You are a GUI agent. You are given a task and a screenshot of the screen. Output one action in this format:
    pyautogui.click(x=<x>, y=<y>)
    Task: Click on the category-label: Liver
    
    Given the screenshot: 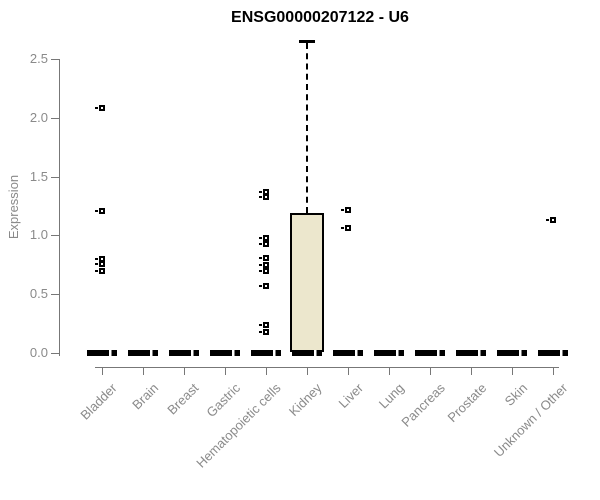 What is the action you would take?
    pyautogui.click(x=350, y=395)
    